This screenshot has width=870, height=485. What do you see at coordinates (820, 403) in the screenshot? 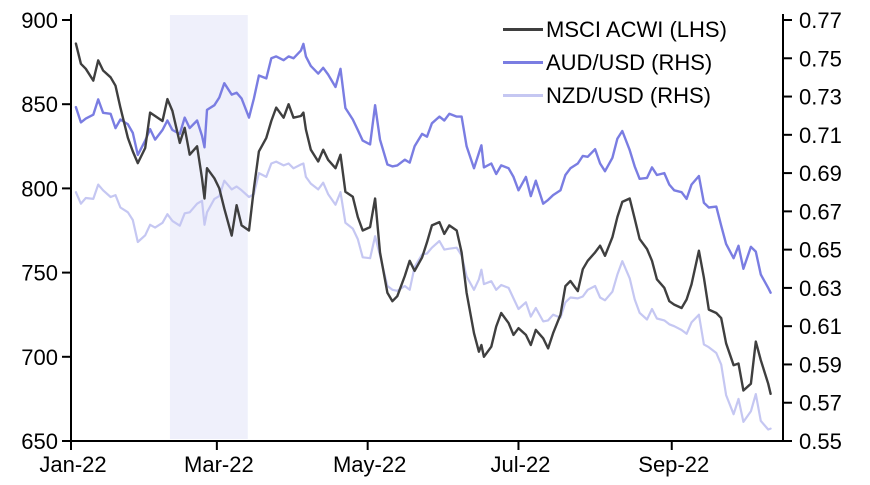
I see `right-axis-tick-label: 0.57` at bounding box center [820, 403].